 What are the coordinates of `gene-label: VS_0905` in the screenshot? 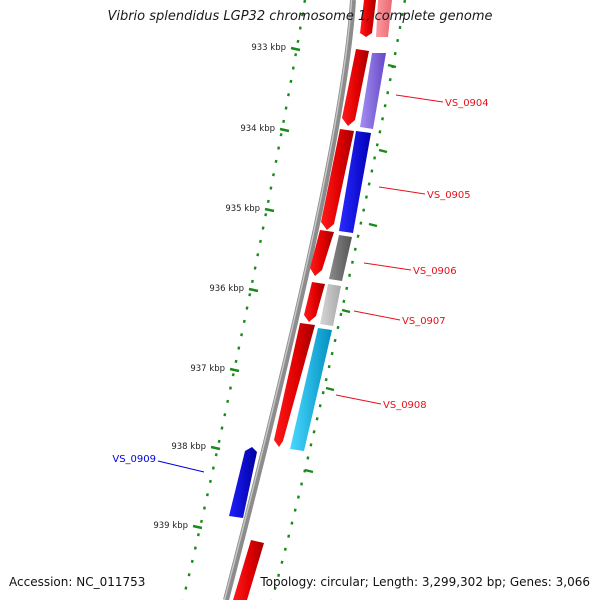 It's located at (449, 195).